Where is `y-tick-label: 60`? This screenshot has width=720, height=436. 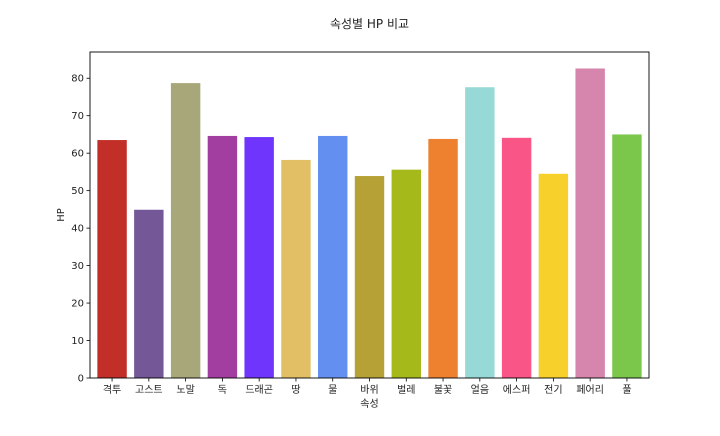
y-tick-label: 60 is located at coordinates (77, 154).